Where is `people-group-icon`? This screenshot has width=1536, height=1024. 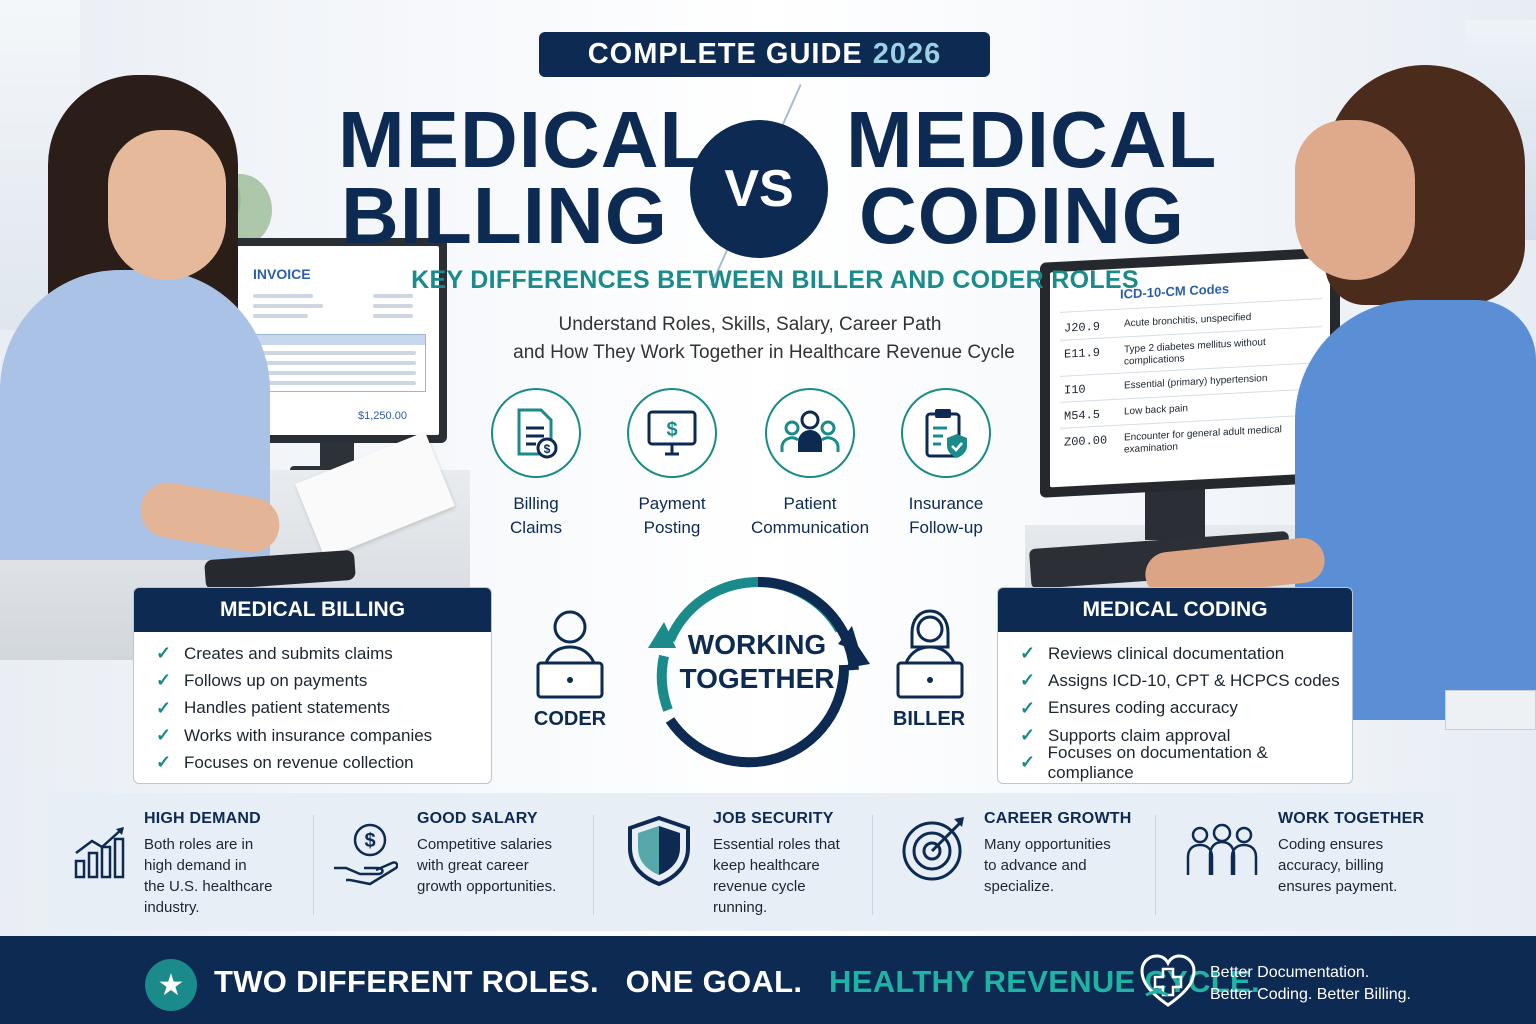 people-group-icon is located at coordinates (810, 431).